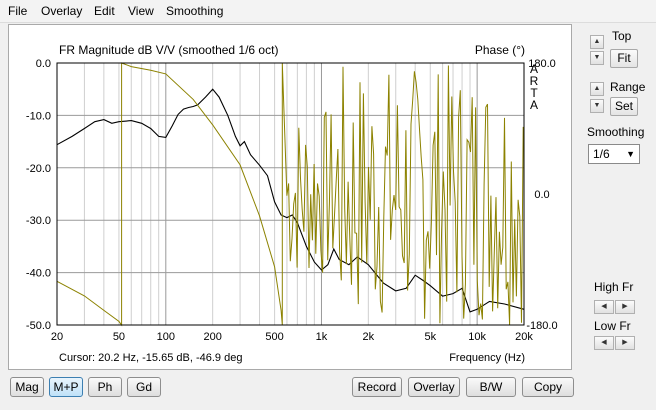  What do you see at coordinates (541, 195) in the screenshot?
I see `phase-tick-label: 0.0` at bounding box center [541, 195].